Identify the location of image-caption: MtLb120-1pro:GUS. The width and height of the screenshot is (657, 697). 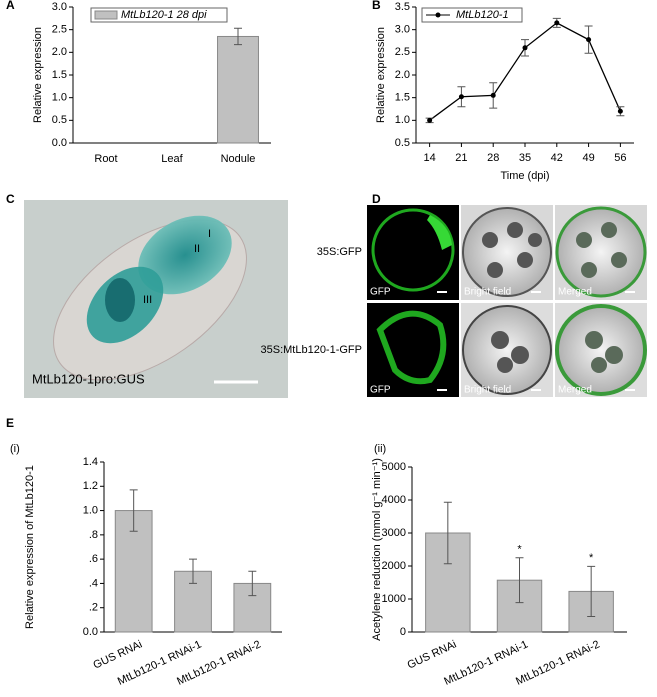
(88, 378).